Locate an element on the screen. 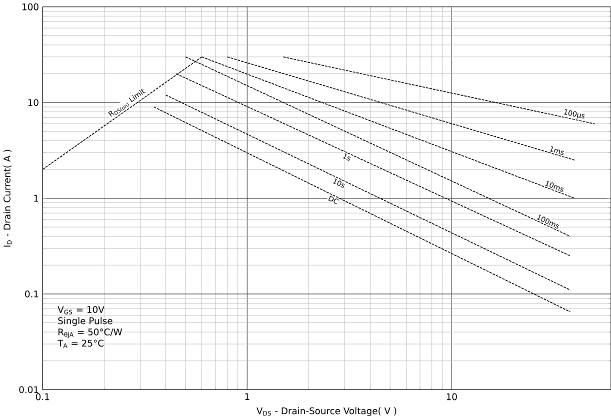 The image size is (611, 419). x-tick-label: 10 is located at coordinates (451, 396).